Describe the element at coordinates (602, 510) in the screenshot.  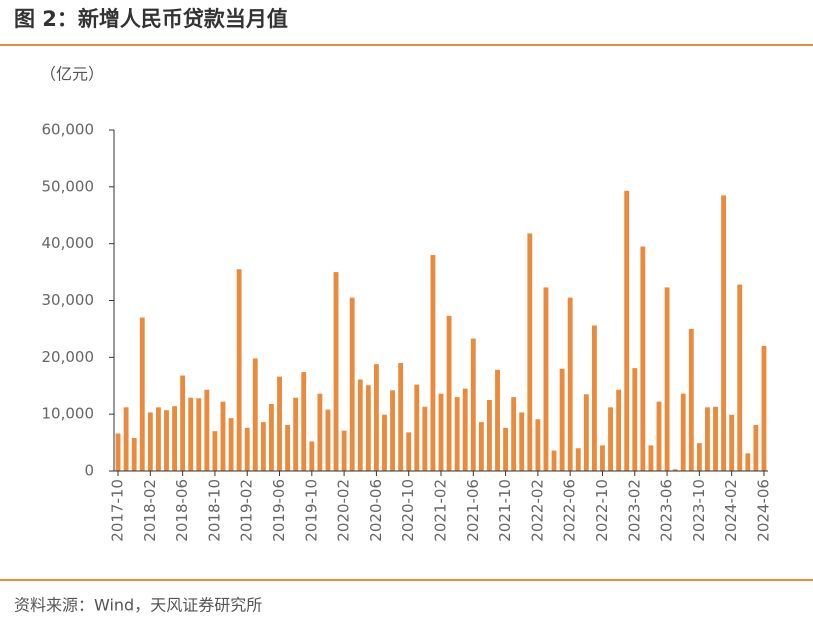
I see `x-tick-label: 2022-10` at that location.